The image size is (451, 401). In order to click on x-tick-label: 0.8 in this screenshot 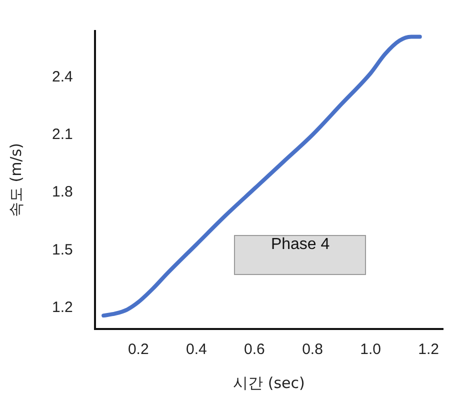, I will do `click(312, 349)`.